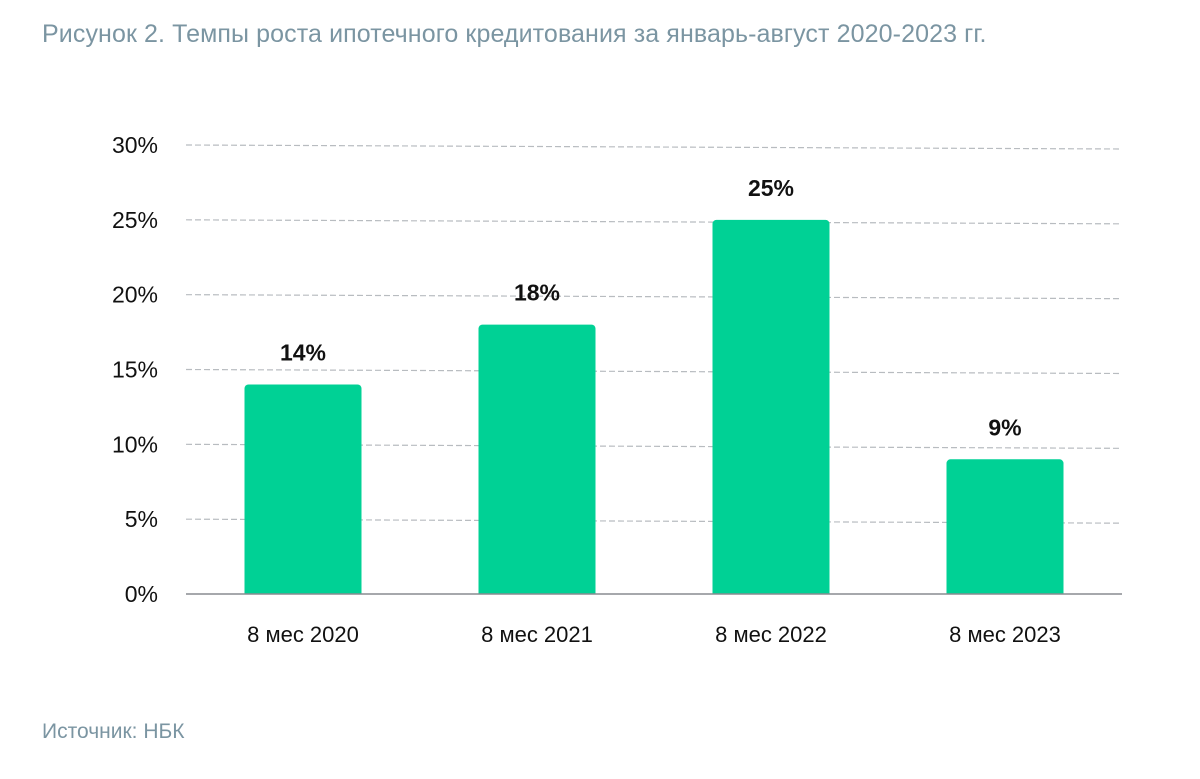  I want to click on y-axis-ticks: 0% 5% 10% 15% 20% 25% 30%, so click(135, 369).